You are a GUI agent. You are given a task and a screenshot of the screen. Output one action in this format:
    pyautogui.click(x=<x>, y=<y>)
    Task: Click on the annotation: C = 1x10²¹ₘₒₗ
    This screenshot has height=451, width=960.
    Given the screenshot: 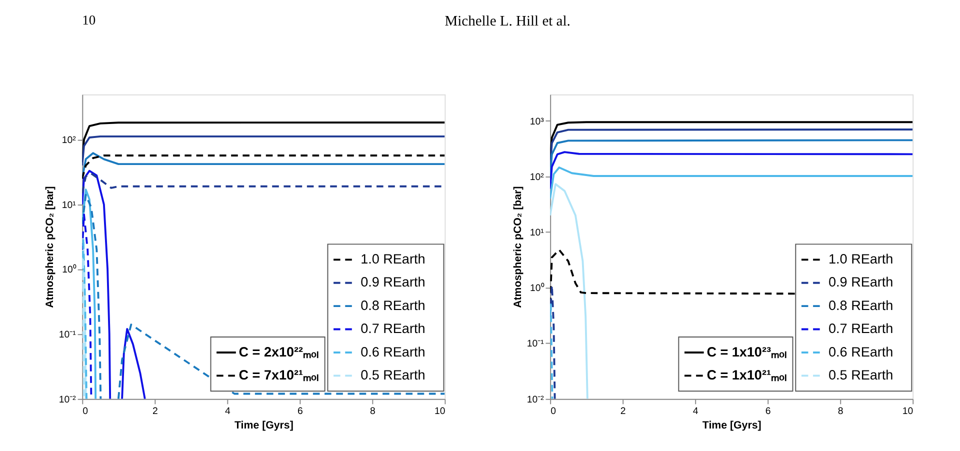 What is the action you would take?
    pyautogui.click(x=746, y=375)
    